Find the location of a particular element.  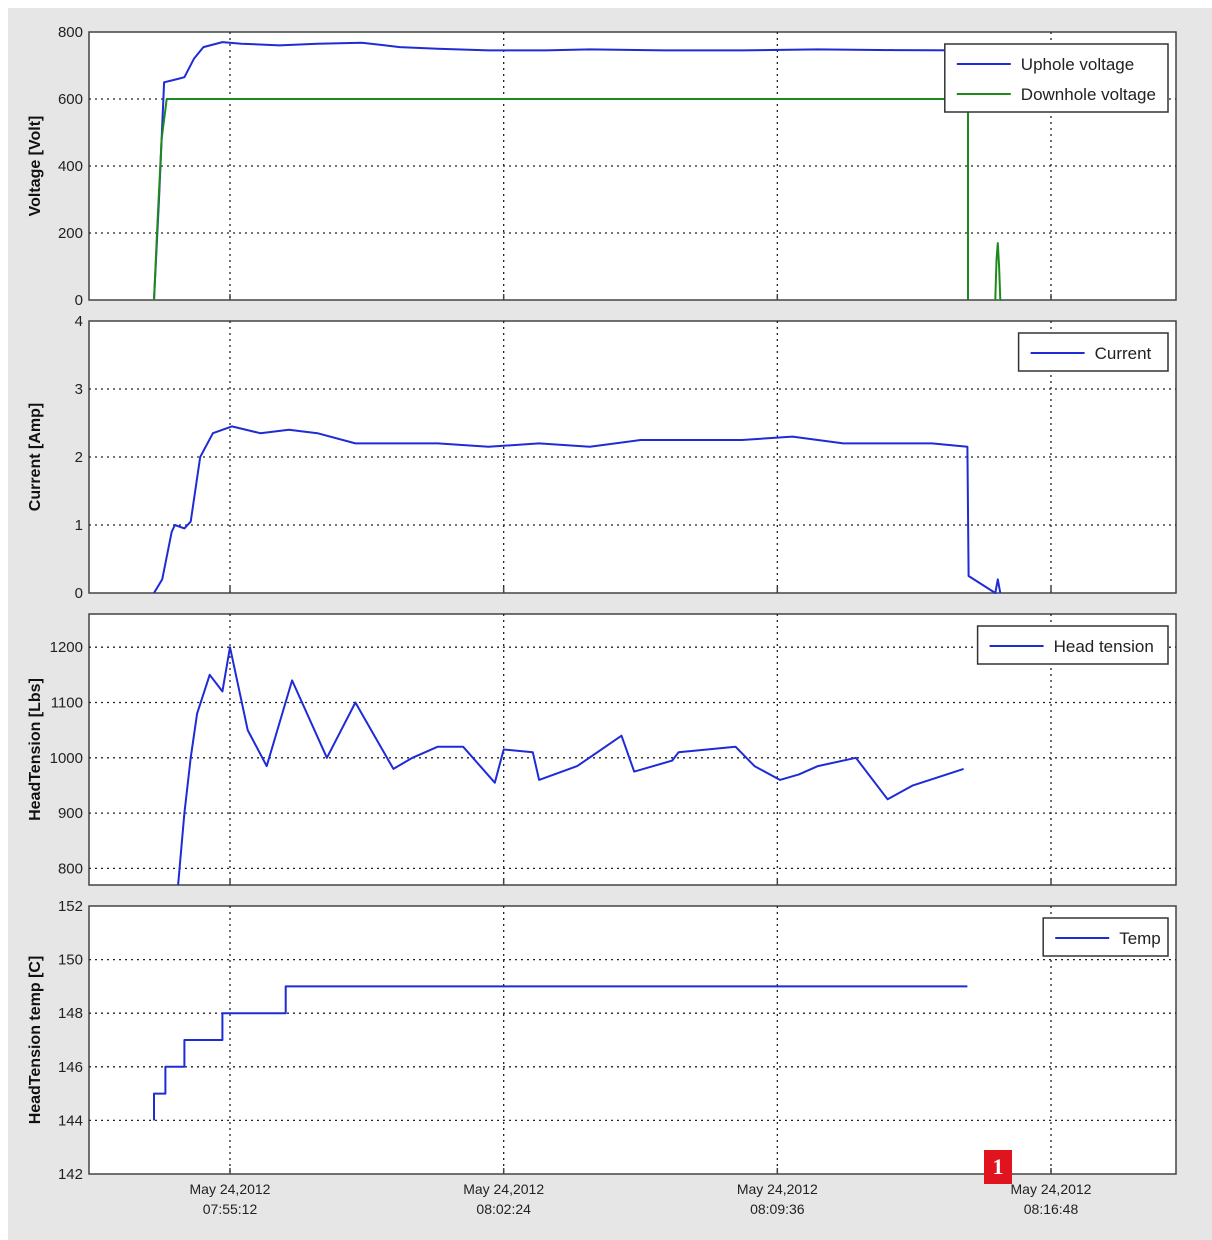

legend-box is located at coordinates (1056, 78).